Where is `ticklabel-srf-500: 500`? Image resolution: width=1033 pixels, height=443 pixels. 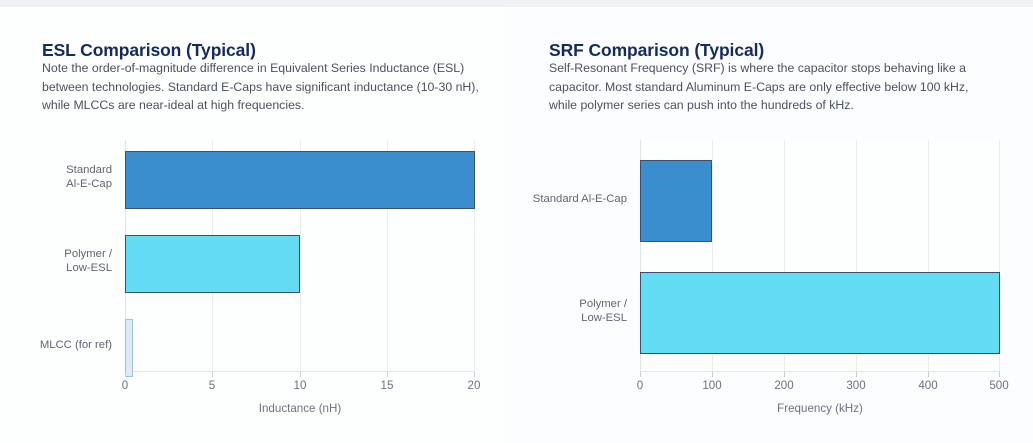 ticklabel-srf-500: 500 is located at coordinates (999, 385).